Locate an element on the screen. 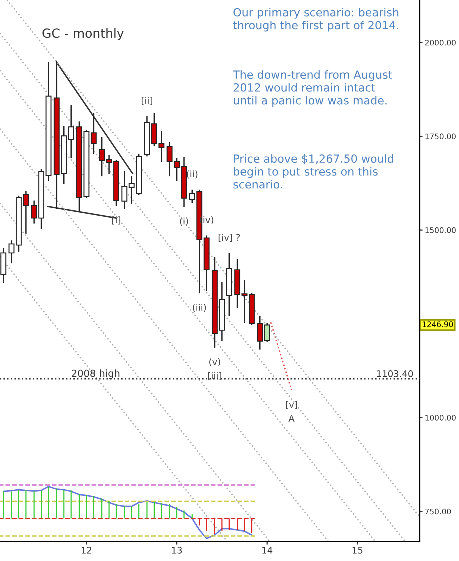 The height and width of the screenshot is (561, 459). x-tick-label: 13 is located at coordinates (177, 550).